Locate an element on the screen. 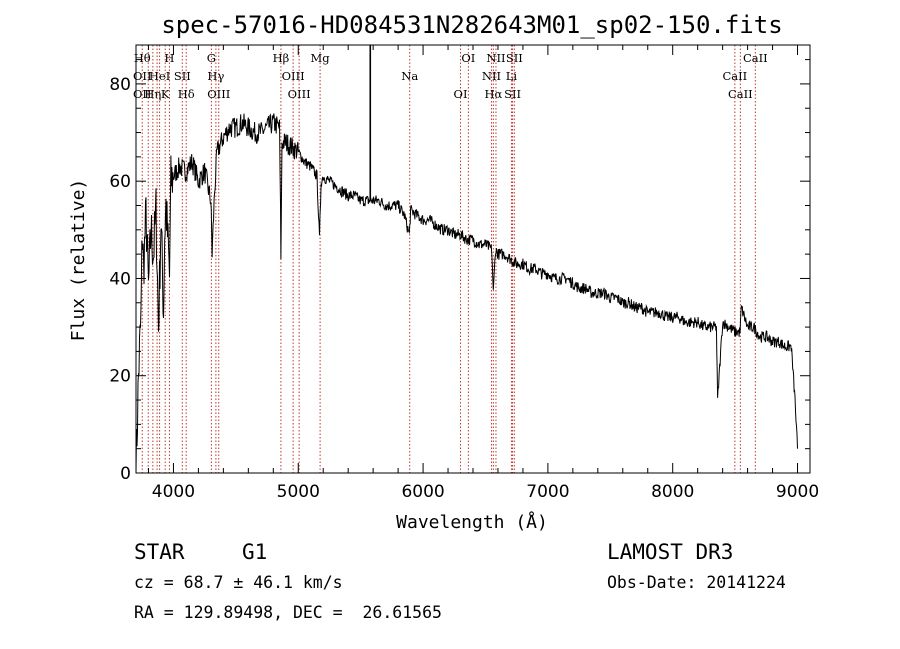 The image size is (900, 649). x-tick-label: 7000 is located at coordinates (547, 492).